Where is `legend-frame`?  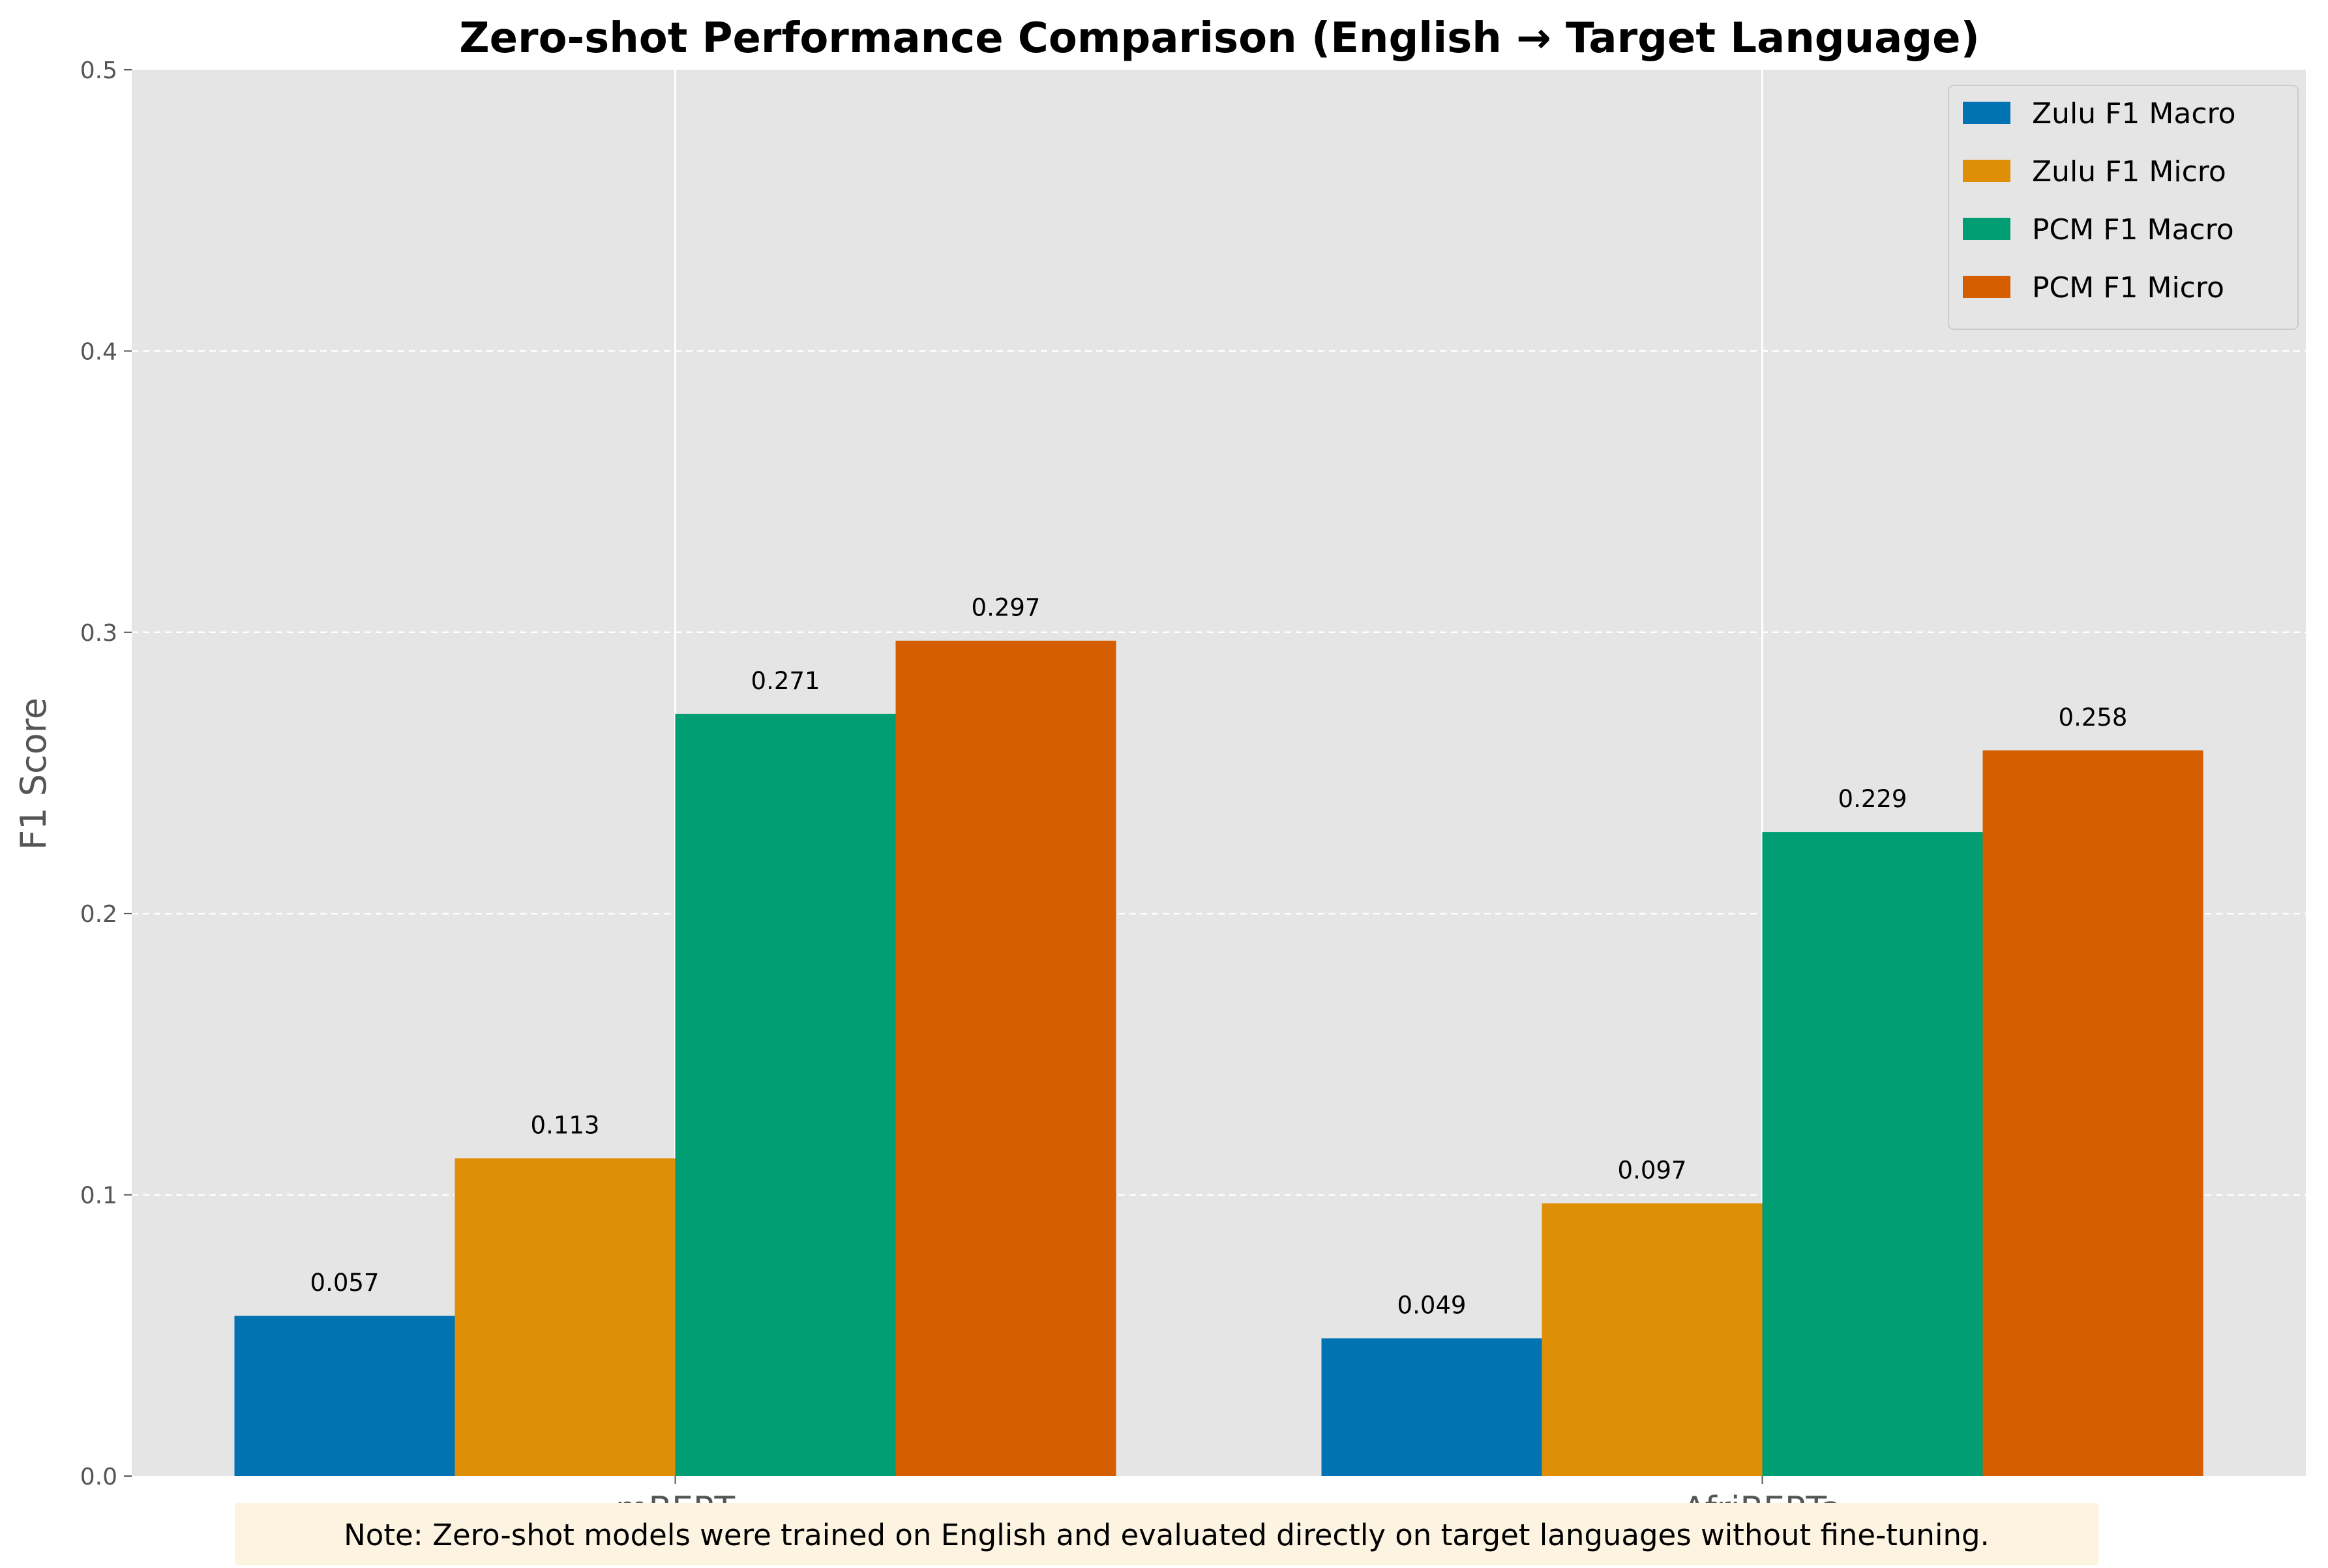 legend-frame is located at coordinates (2123, 208).